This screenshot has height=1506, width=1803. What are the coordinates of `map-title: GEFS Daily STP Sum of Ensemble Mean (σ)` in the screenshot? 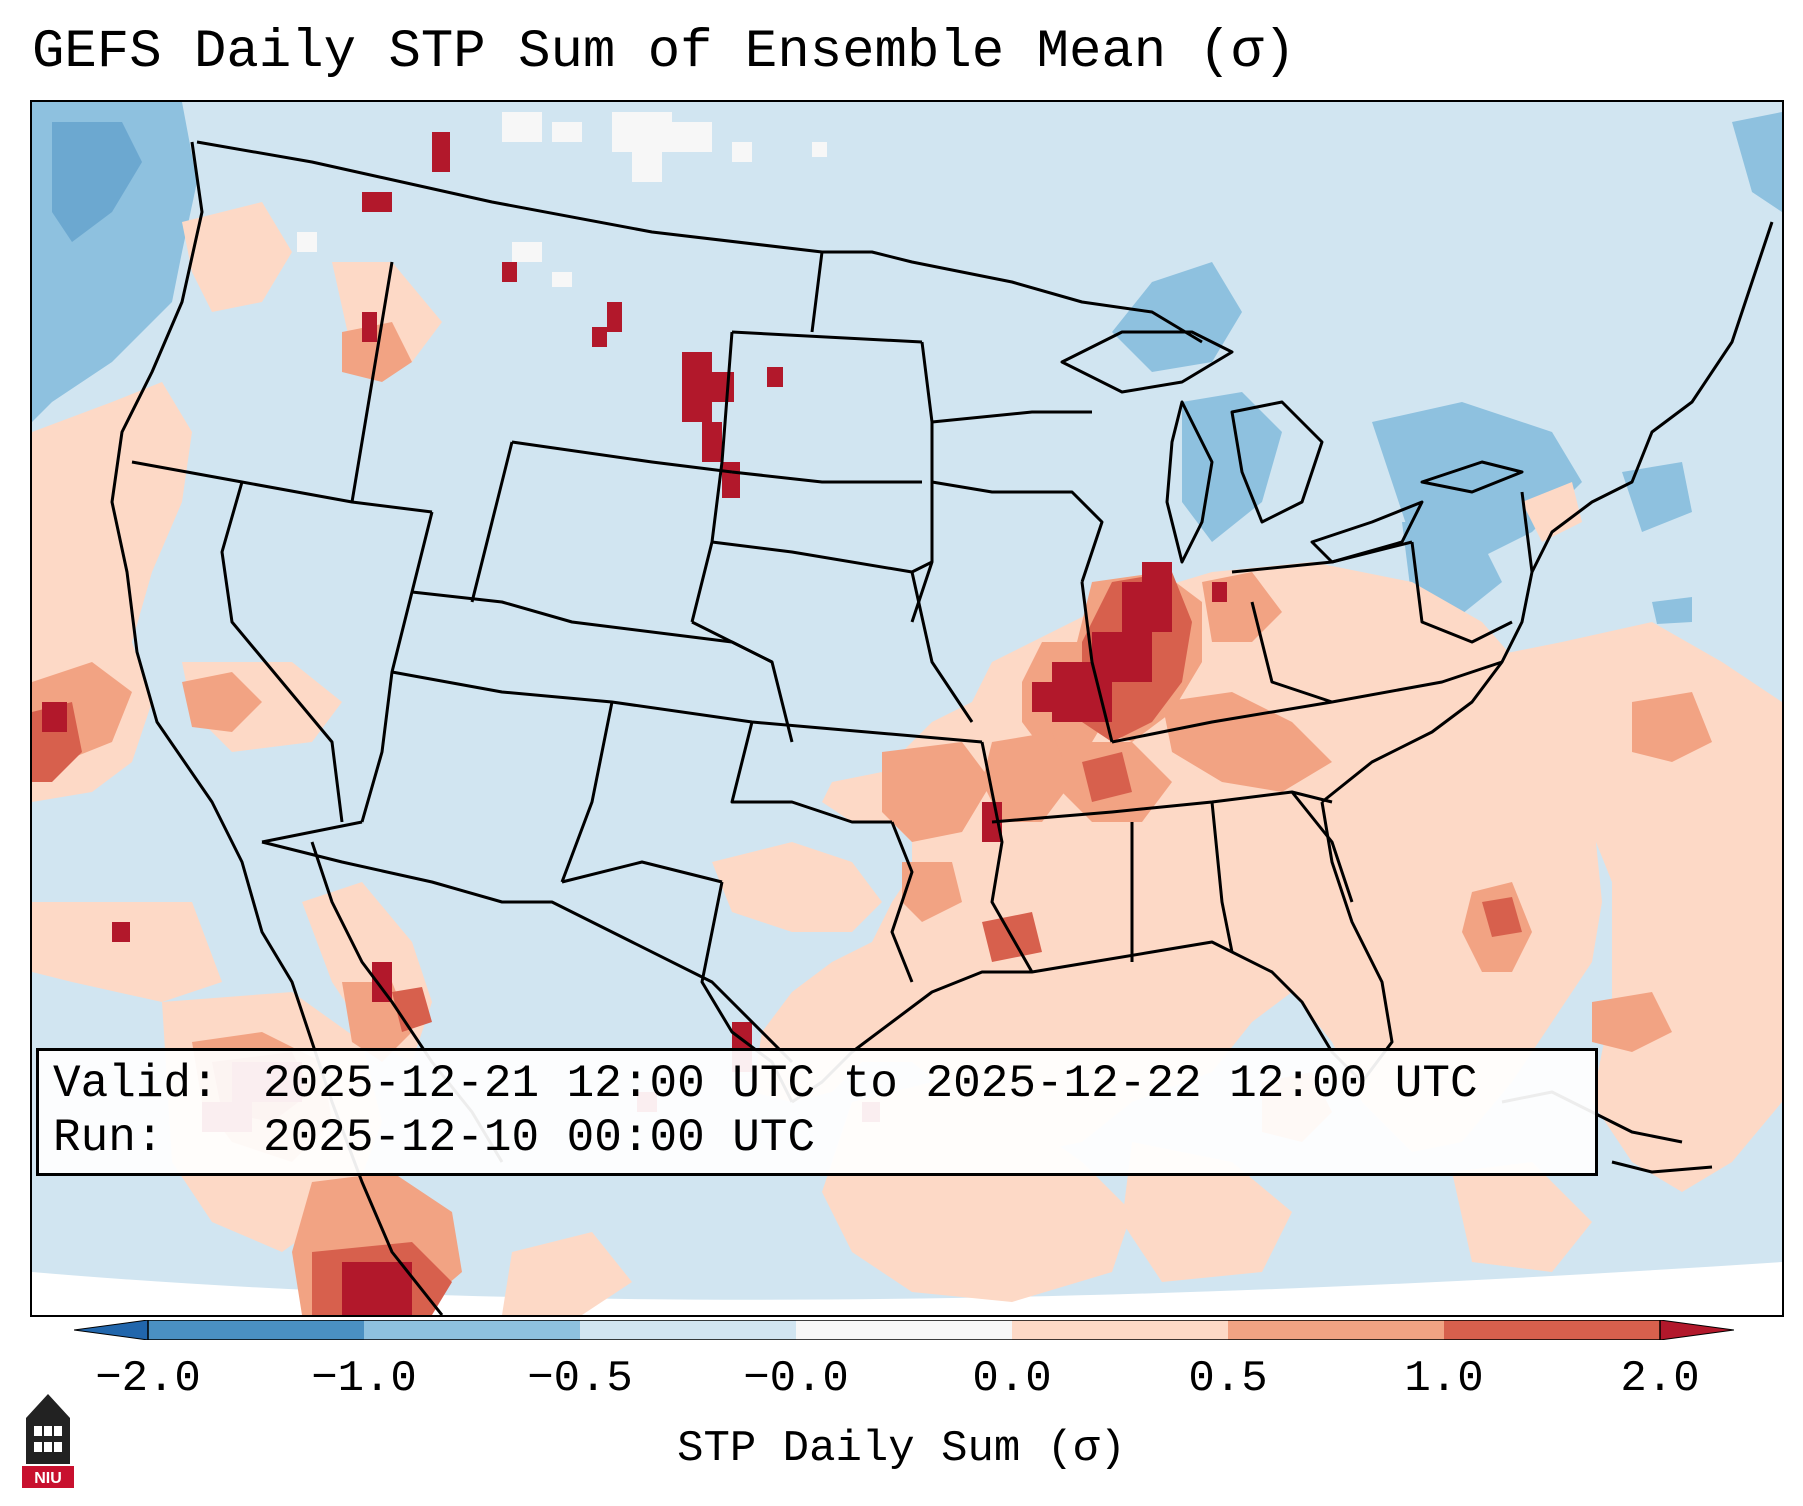 It's located at (664, 52).